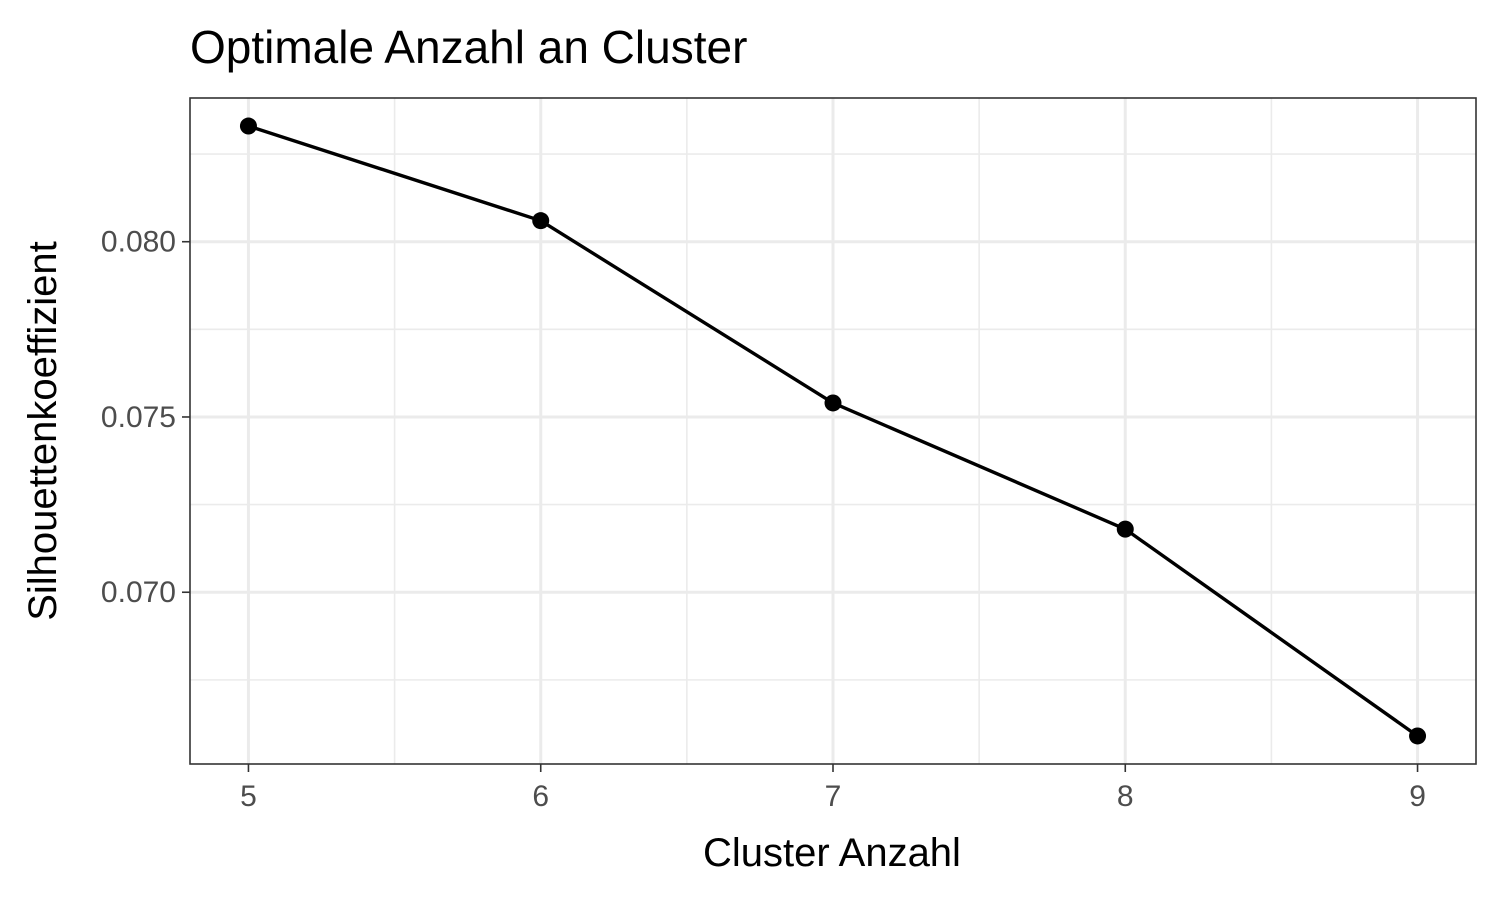 This screenshot has width=1500, height=900. Describe the element at coordinates (832, 853) in the screenshot. I see `x-axis-title: Cluster Anzahl` at that location.